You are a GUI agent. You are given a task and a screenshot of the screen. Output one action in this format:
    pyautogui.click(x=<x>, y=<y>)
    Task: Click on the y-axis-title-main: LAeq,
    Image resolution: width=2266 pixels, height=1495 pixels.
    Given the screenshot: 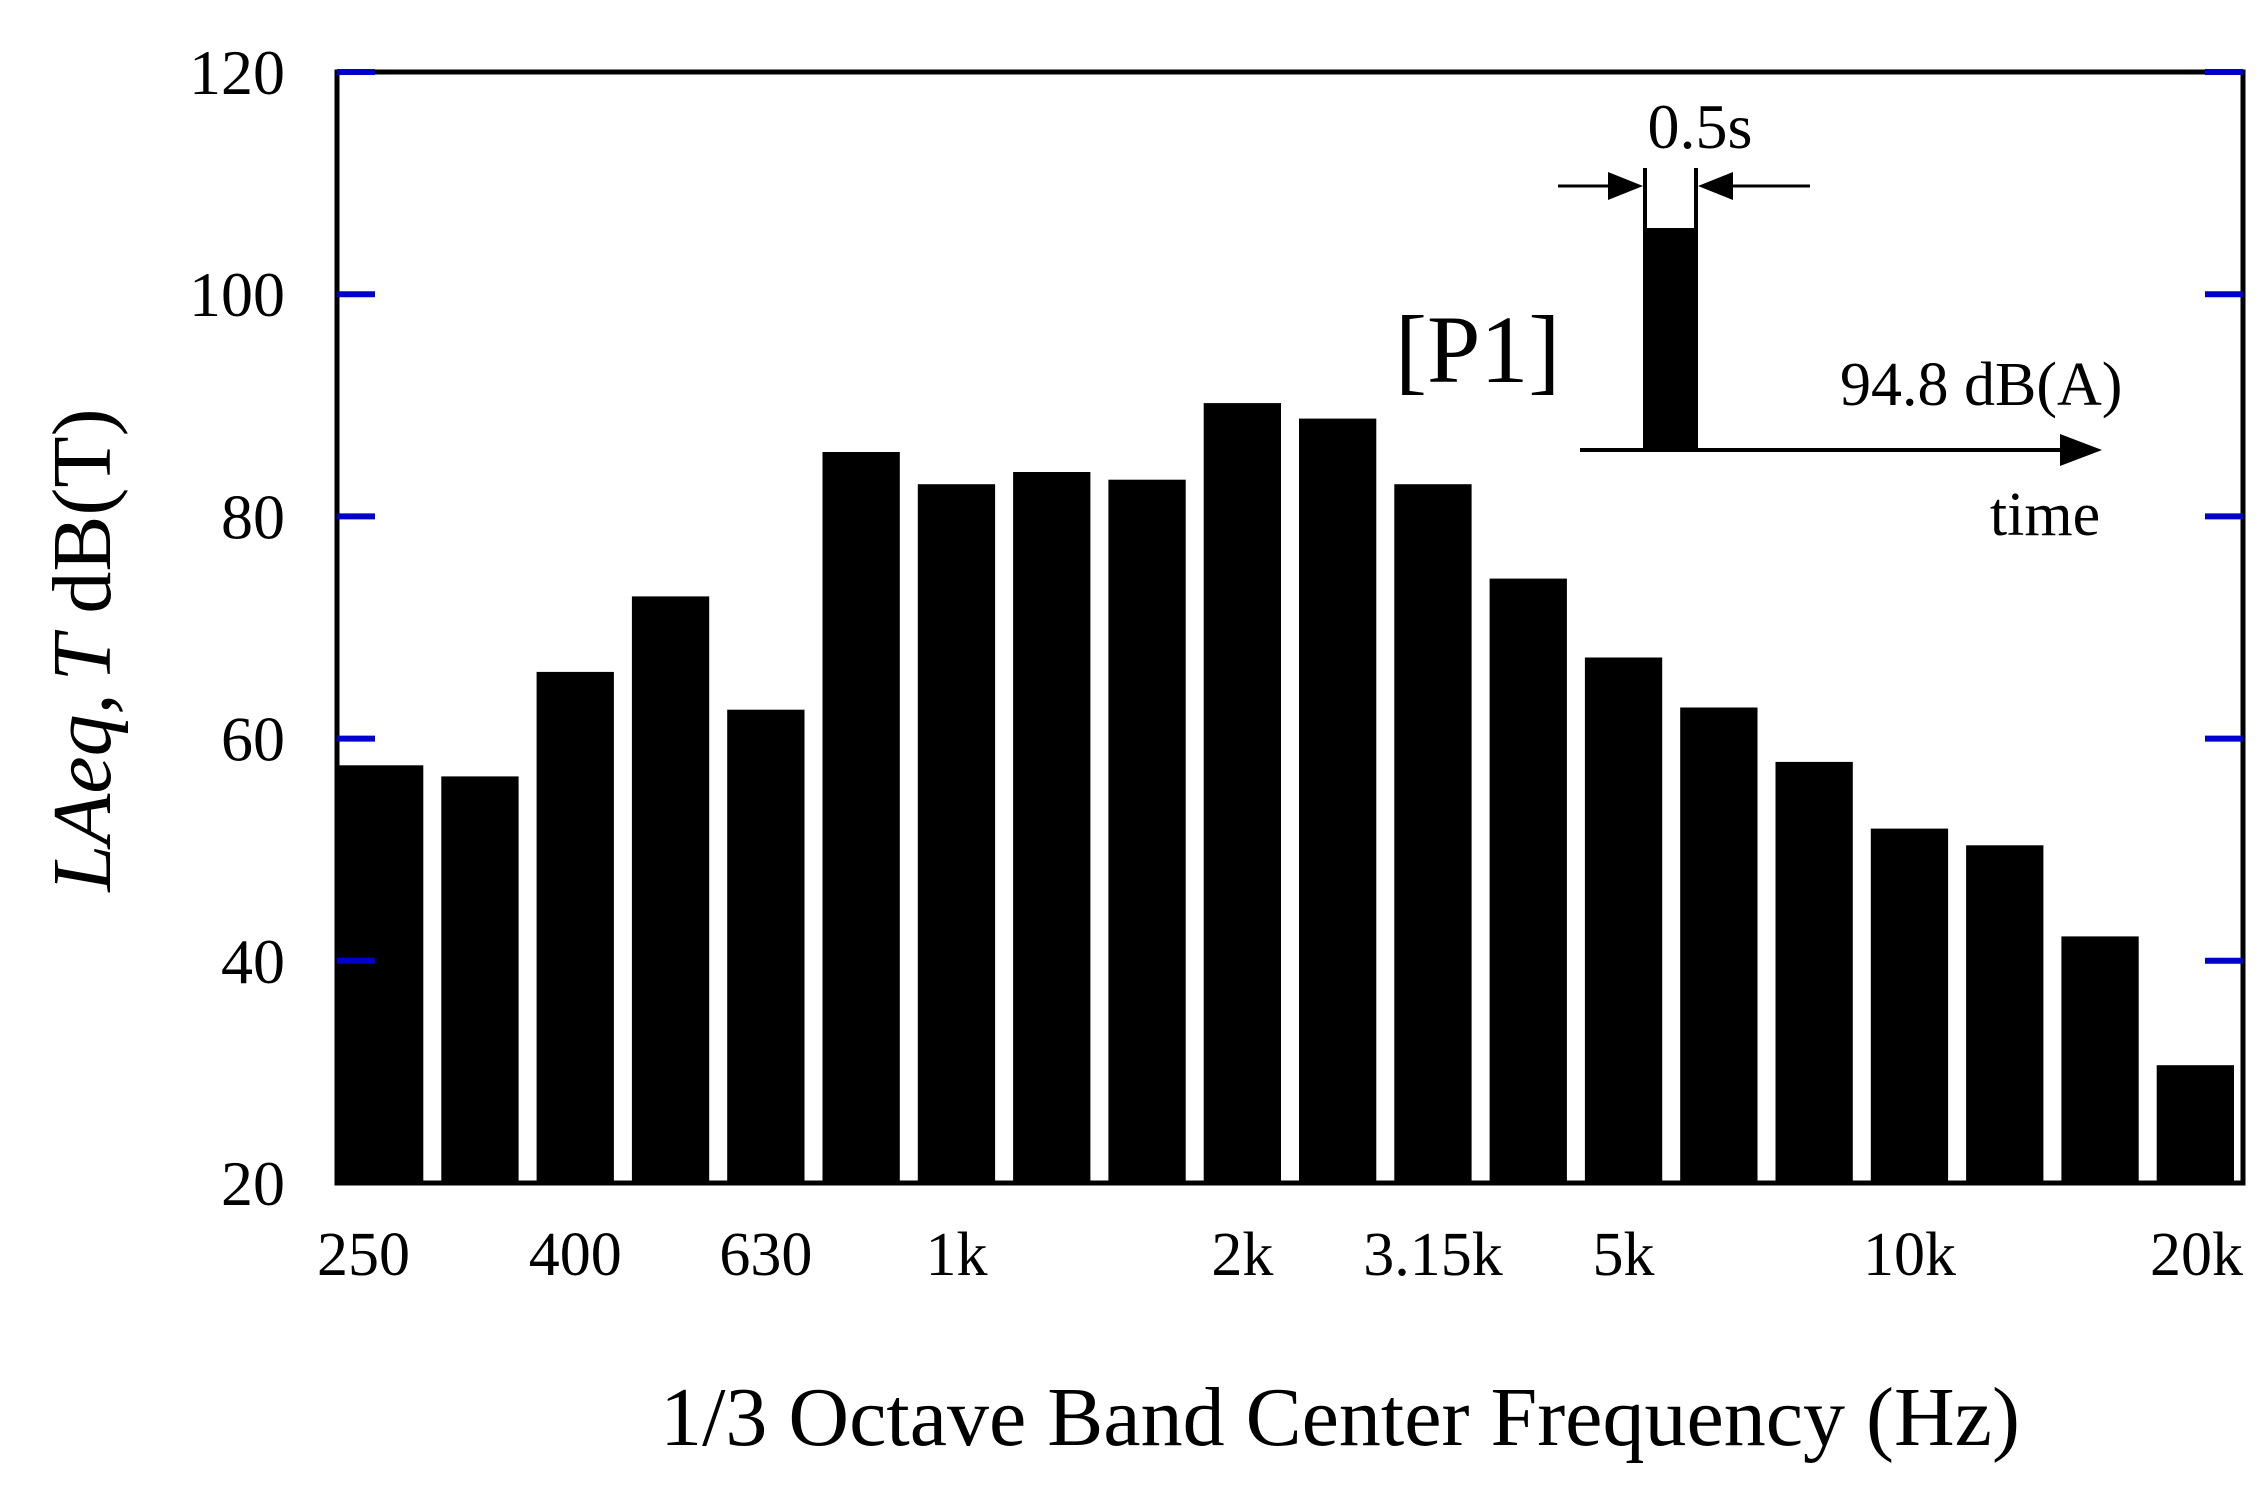 What is the action you would take?
    pyautogui.click(x=82, y=792)
    